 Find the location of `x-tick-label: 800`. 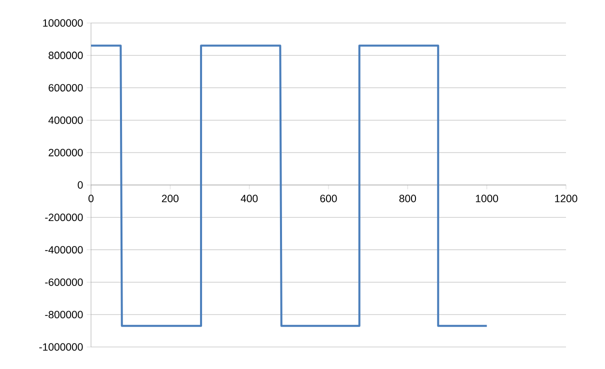

x-tick-label: 800 is located at coordinates (407, 198).